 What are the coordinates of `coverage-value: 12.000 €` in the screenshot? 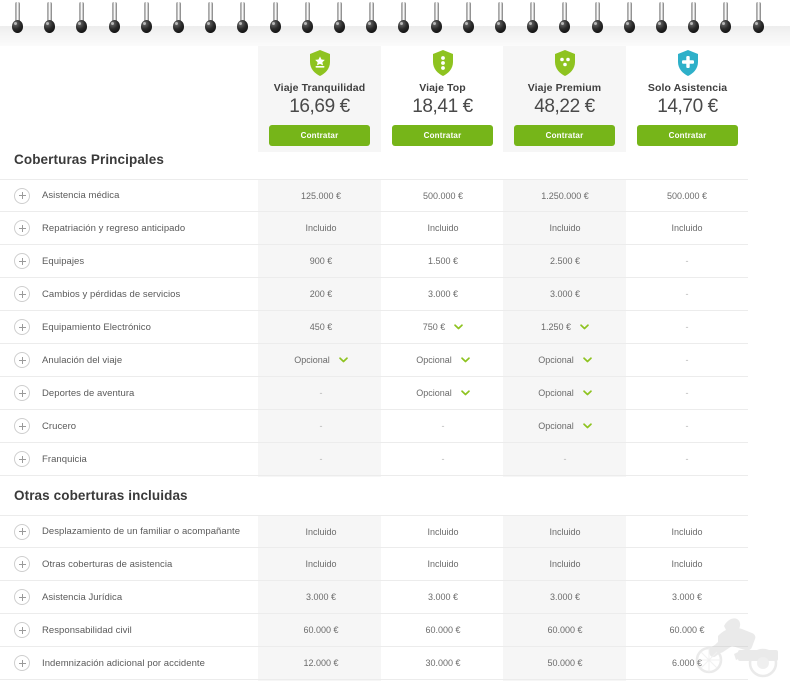 It's located at (321, 663).